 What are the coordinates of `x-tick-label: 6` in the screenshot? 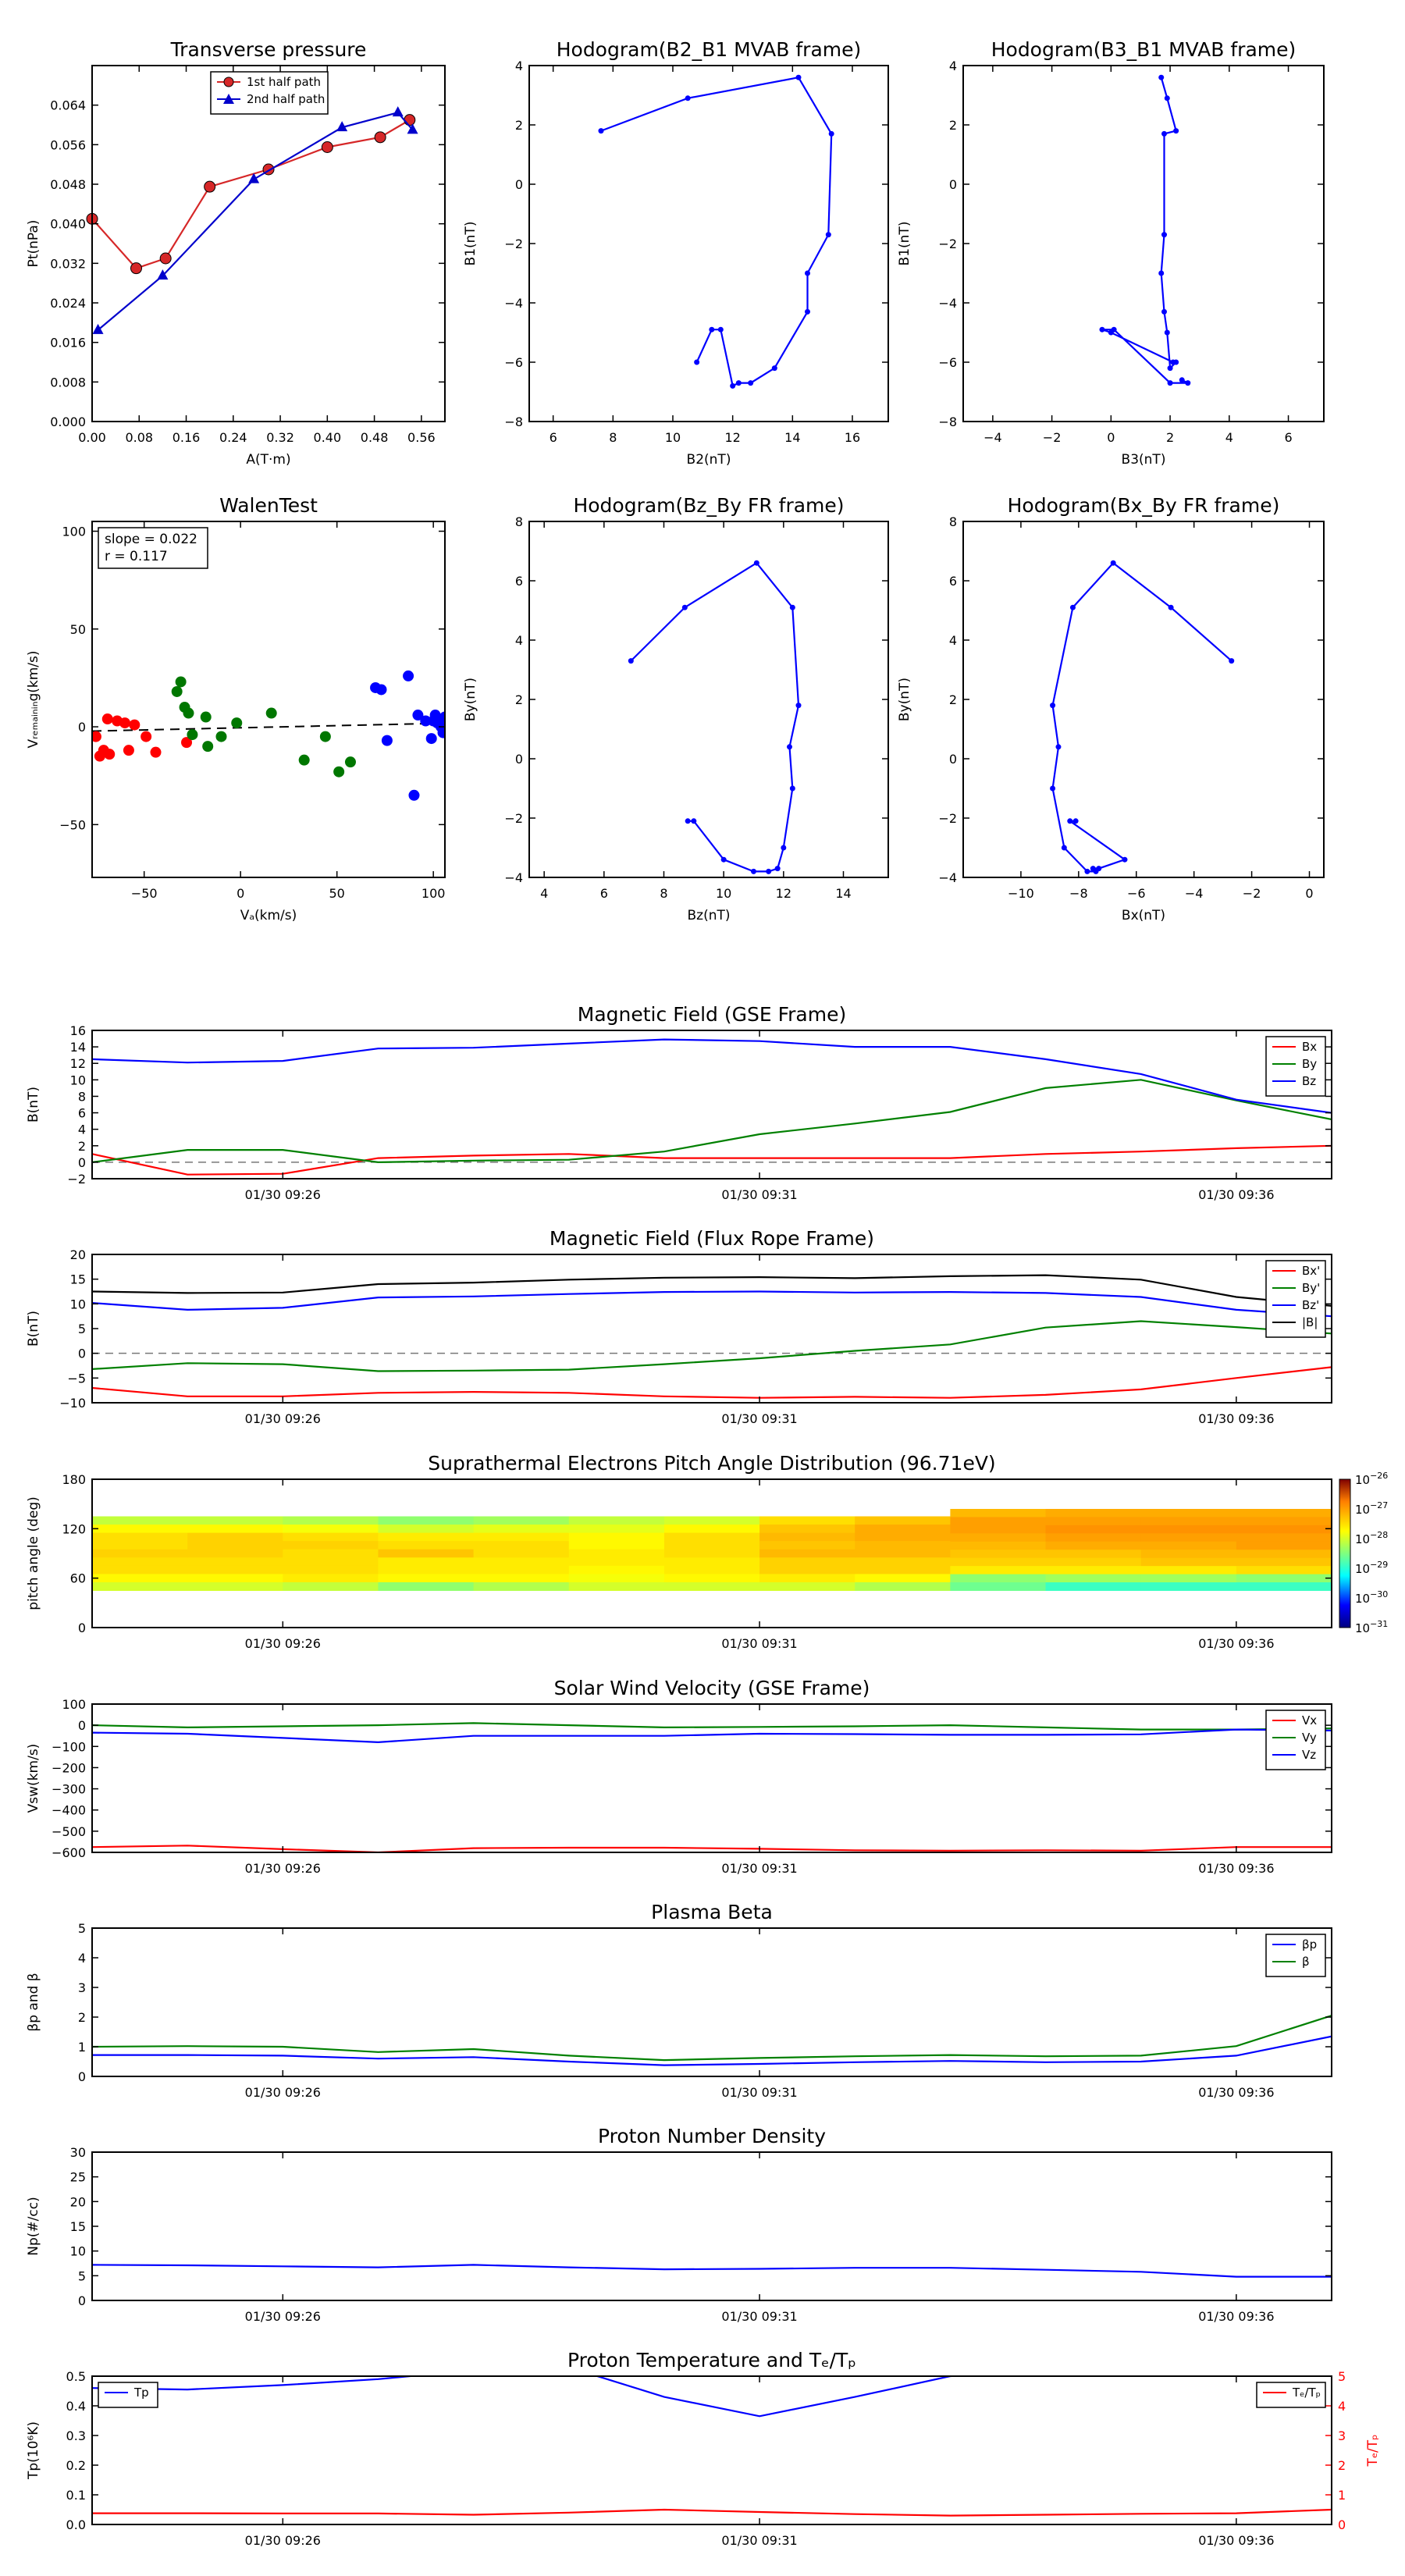 It's located at (604, 893).